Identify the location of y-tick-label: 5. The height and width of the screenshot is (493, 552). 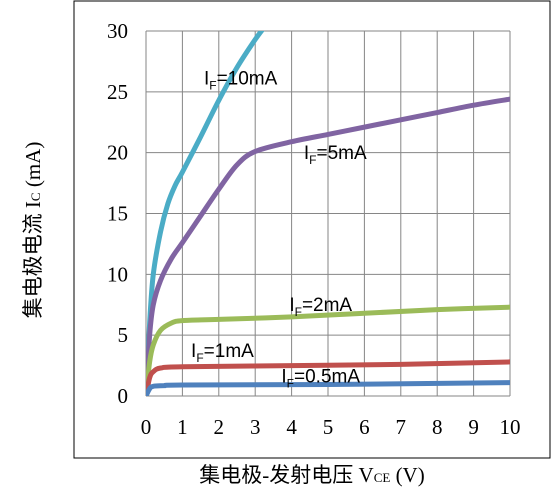
(123, 335).